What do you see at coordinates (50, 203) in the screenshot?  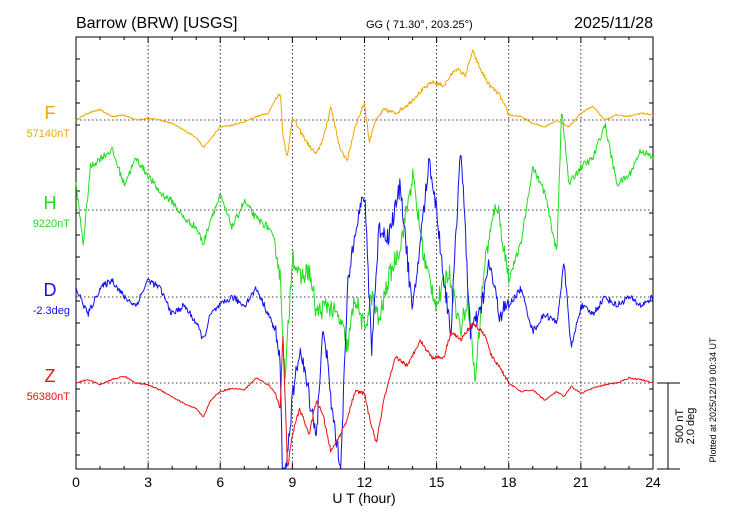 I see `series-name-h: H` at bounding box center [50, 203].